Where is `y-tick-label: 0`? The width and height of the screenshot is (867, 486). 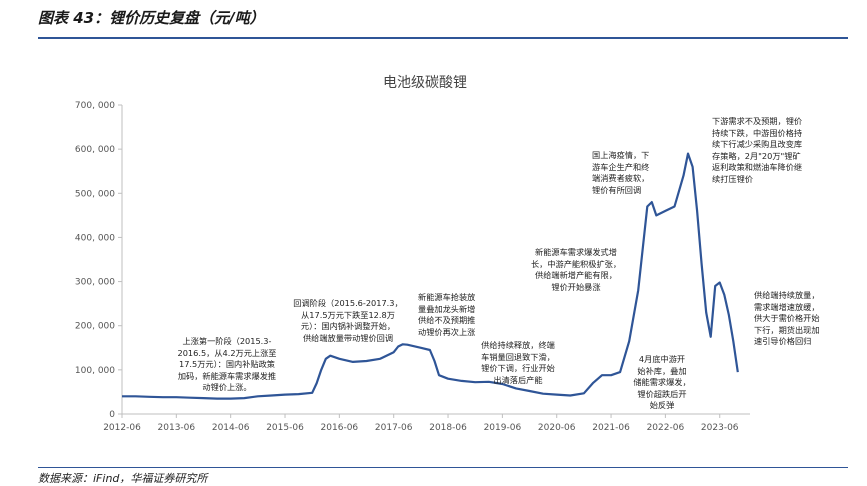
y-tick-label: 0 is located at coordinates (112, 415).